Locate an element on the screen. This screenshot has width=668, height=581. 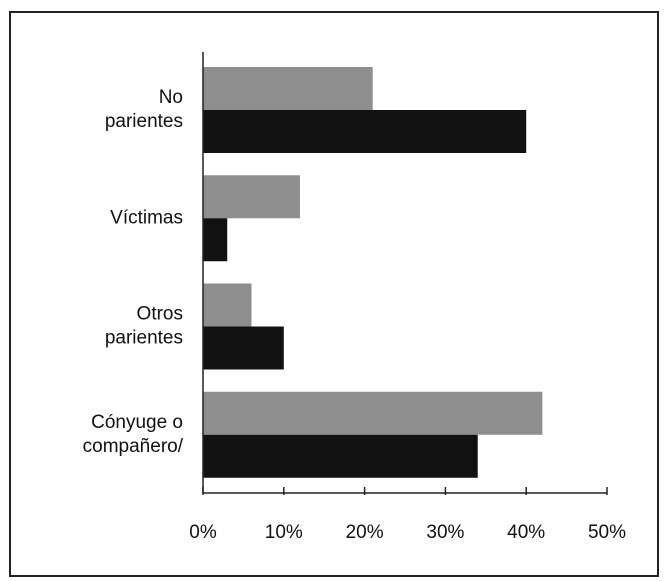
category-label: No parientes is located at coordinates (144, 109).